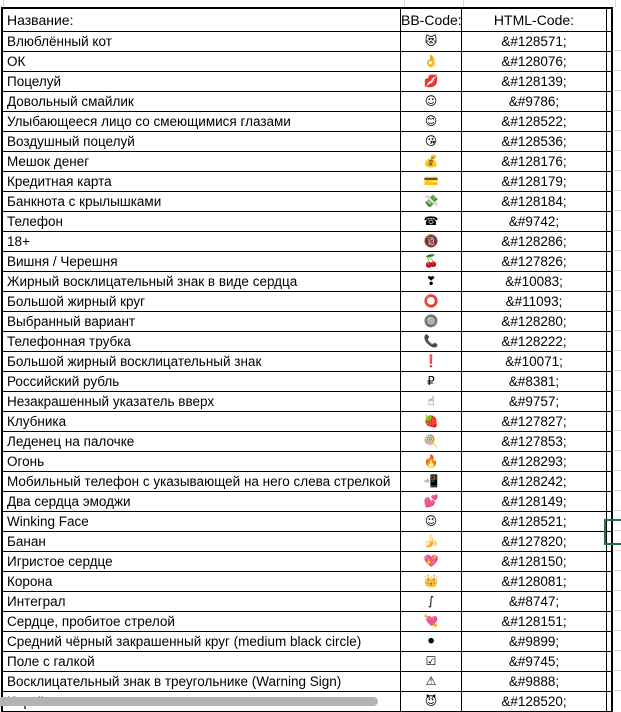  What do you see at coordinates (202, 61) in the screenshot?
I see `emoji-name-cell: ОК` at bounding box center [202, 61].